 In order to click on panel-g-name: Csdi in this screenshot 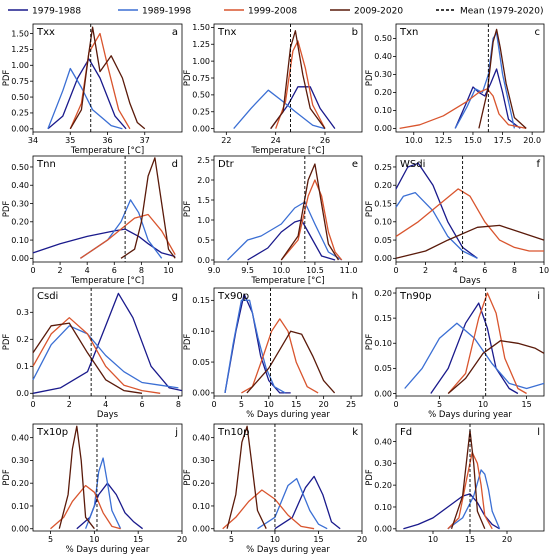, I will do `click(47, 296)`.